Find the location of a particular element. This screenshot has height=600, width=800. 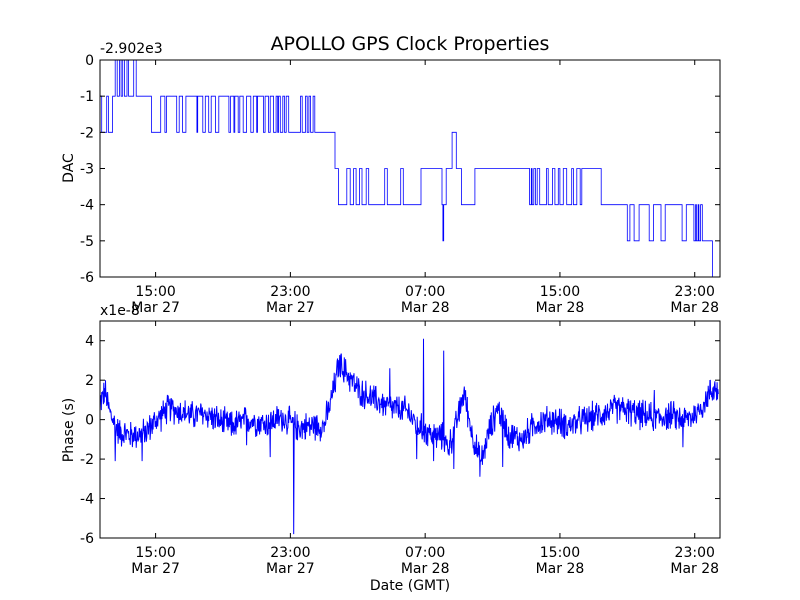

y-tick-label: -1 is located at coordinates (87, 97).